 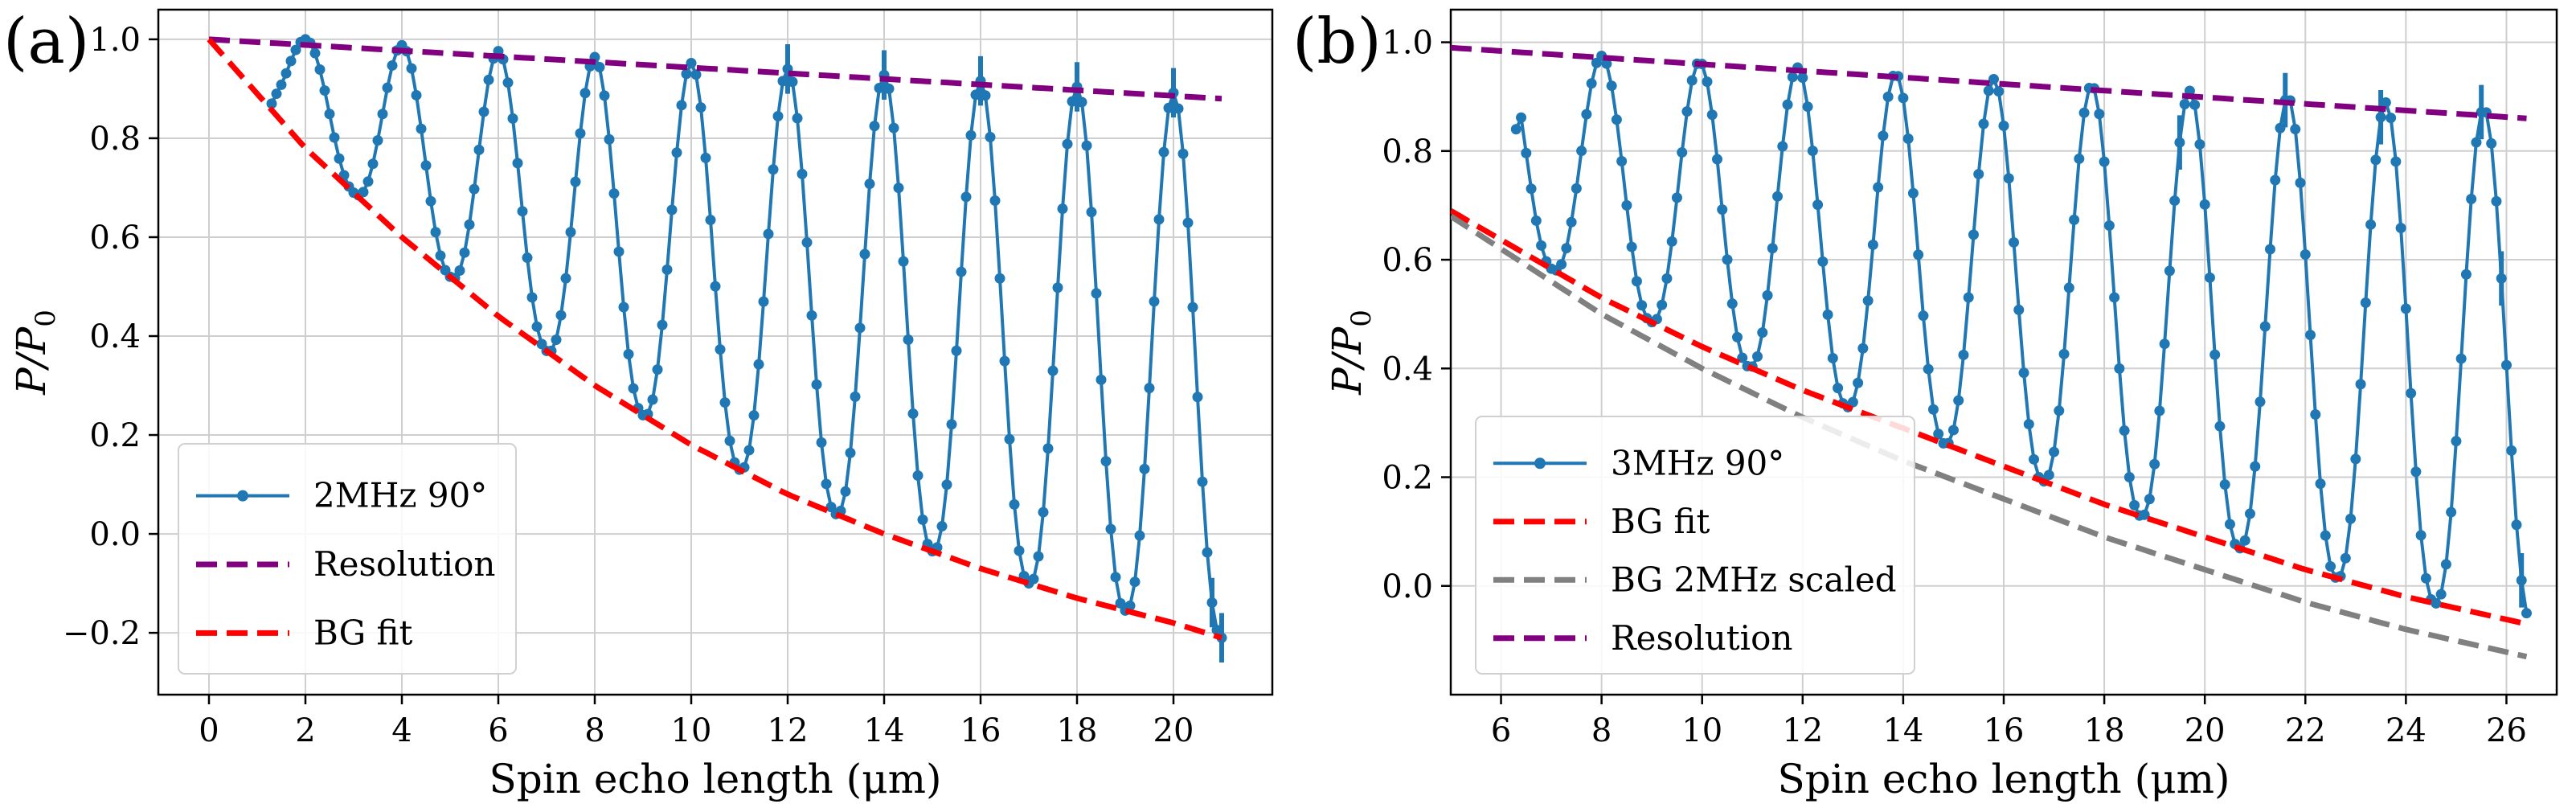 I want to click on y-tick-label: −0.2, so click(x=102, y=633).